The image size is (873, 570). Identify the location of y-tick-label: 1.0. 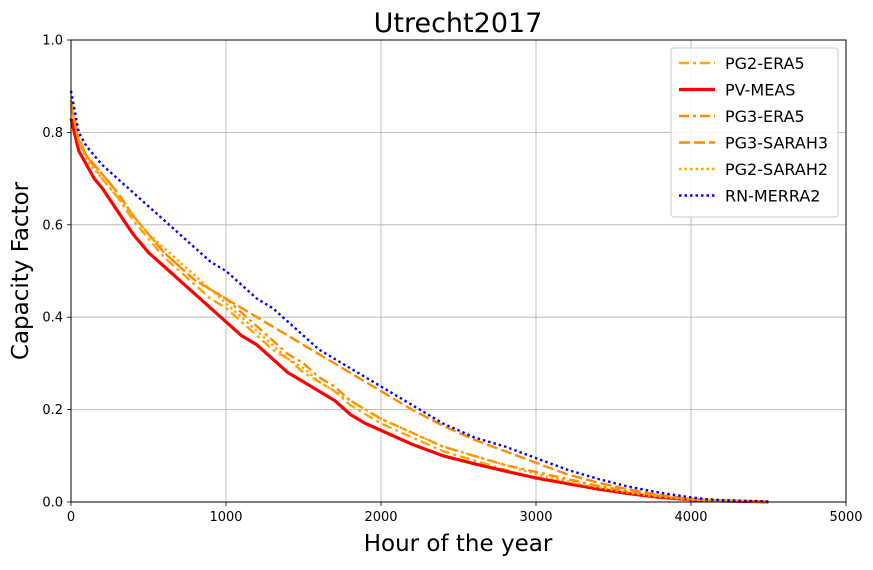
(52, 41).